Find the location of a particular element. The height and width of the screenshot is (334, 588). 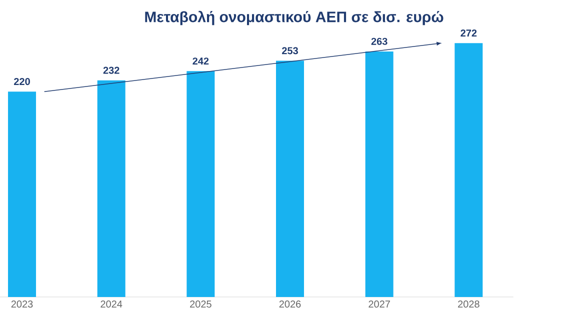

chart-title: Μεταβολή ονομαστικού ΑΕΠ σε δισ. ευρώ is located at coordinates (294, 18).